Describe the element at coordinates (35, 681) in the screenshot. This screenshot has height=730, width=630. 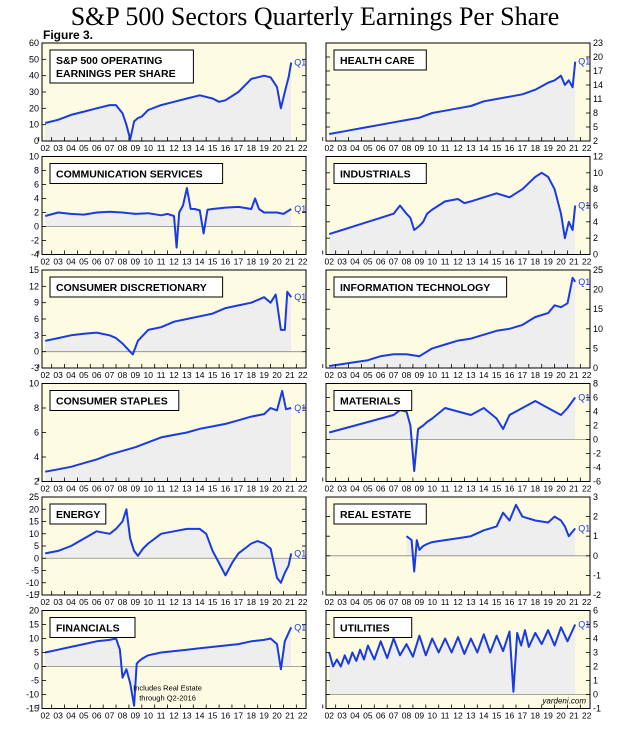
I see `y-tick-label: -5` at that location.